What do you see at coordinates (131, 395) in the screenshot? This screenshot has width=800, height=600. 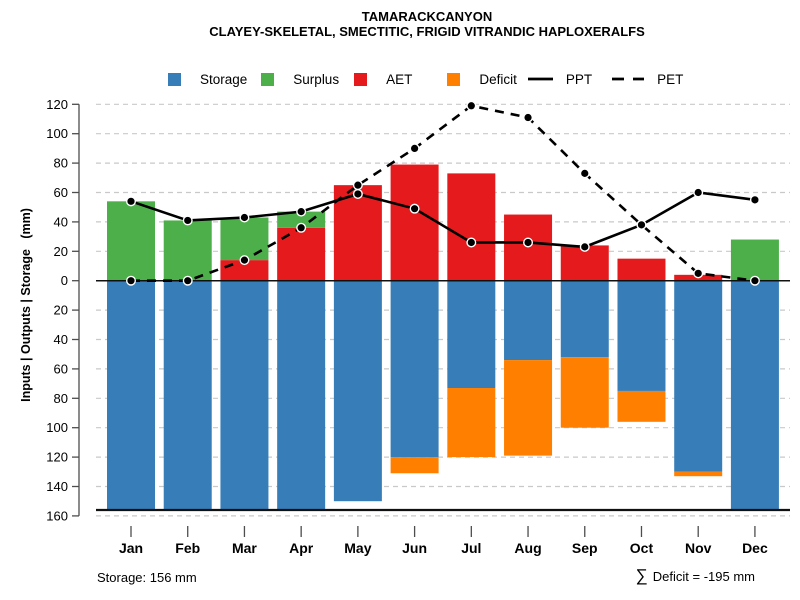 I see `bar-storage-jan` at bounding box center [131, 395].